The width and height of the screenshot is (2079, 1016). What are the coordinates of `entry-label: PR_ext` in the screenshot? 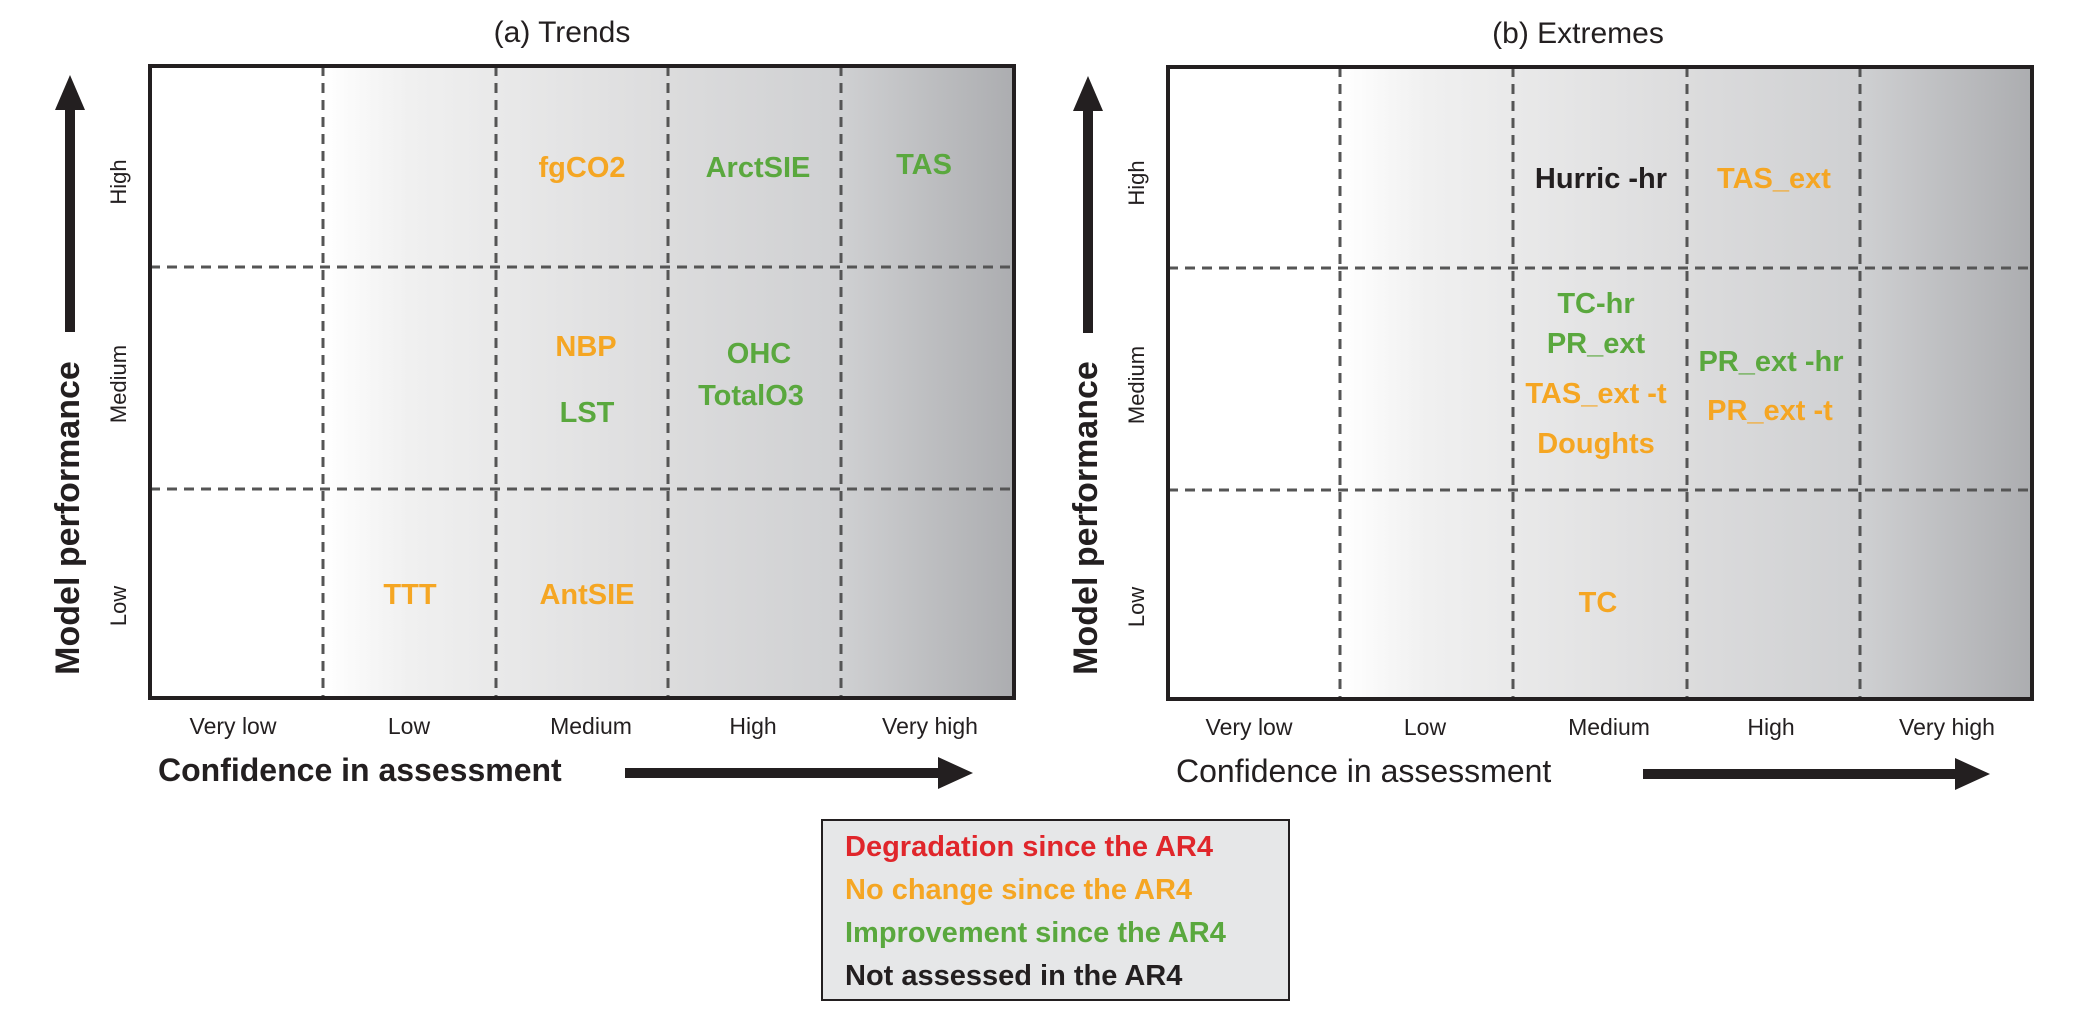 It's located at (1596, 344).